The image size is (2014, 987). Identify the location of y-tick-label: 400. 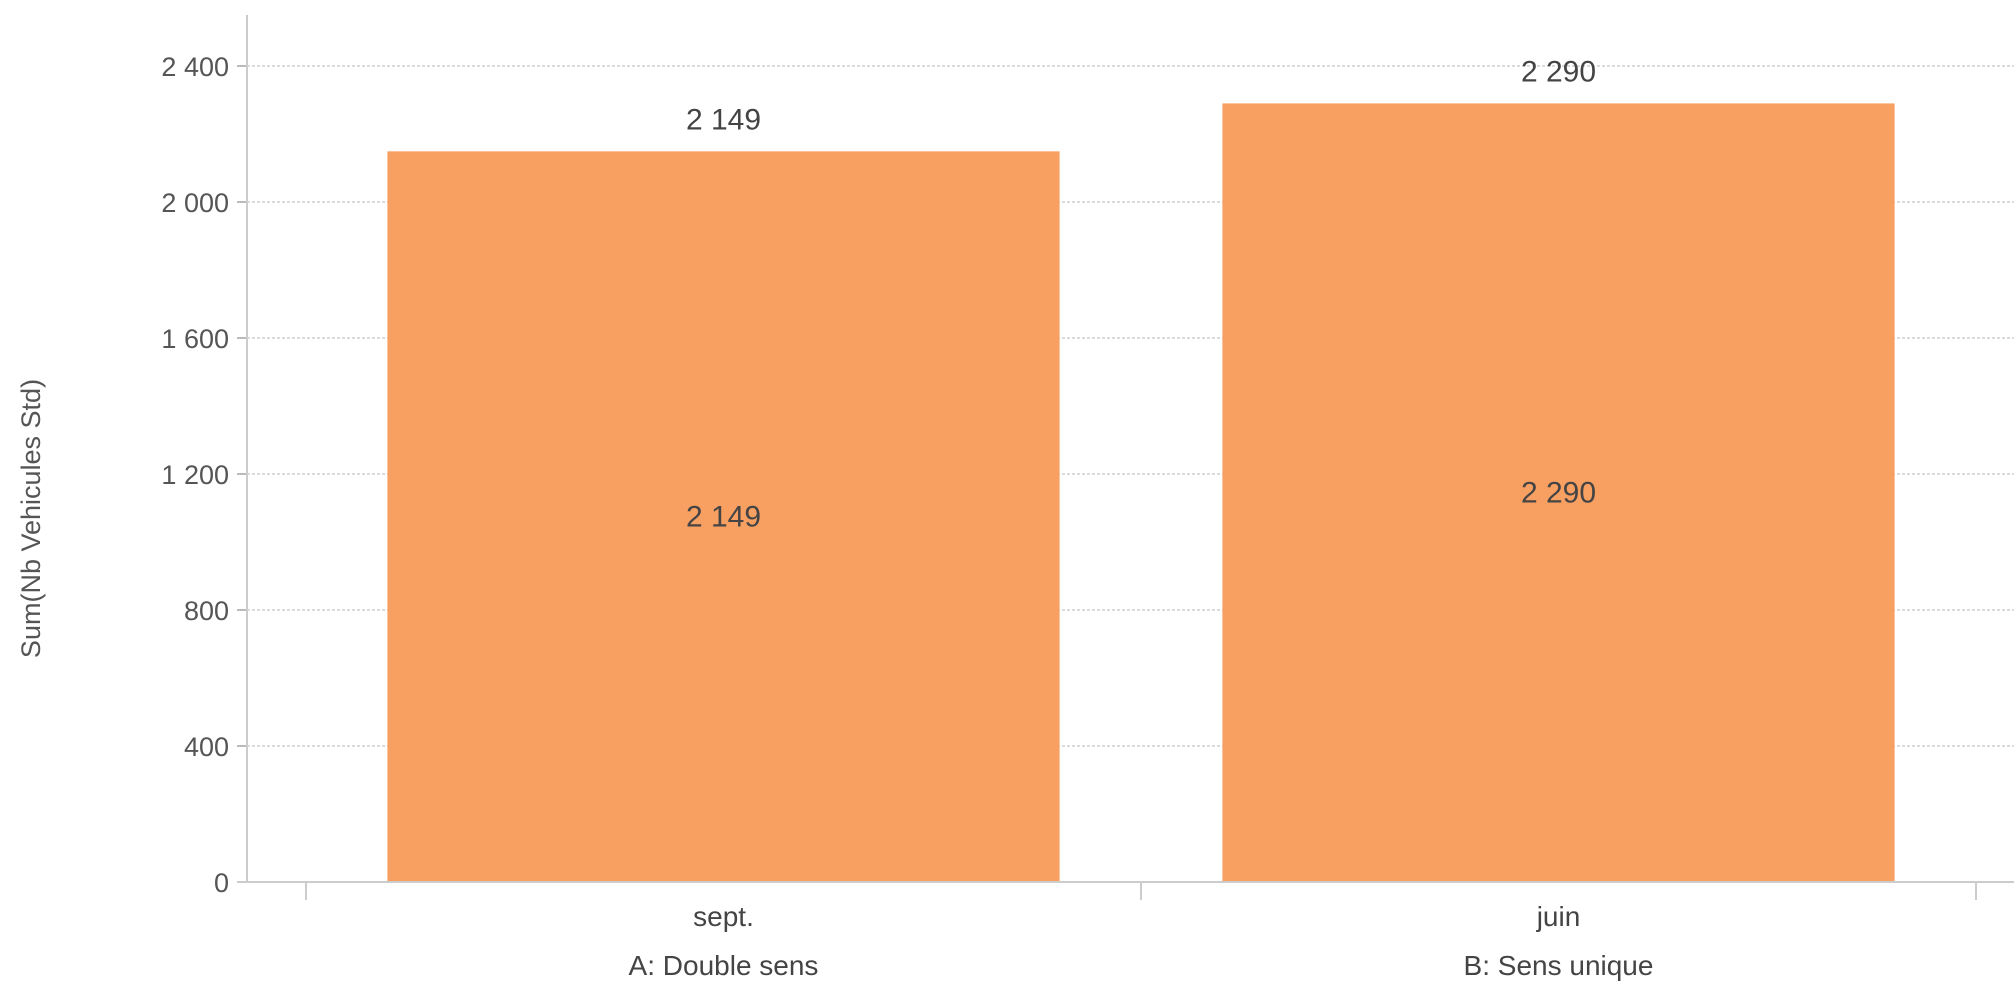
(206, 747).